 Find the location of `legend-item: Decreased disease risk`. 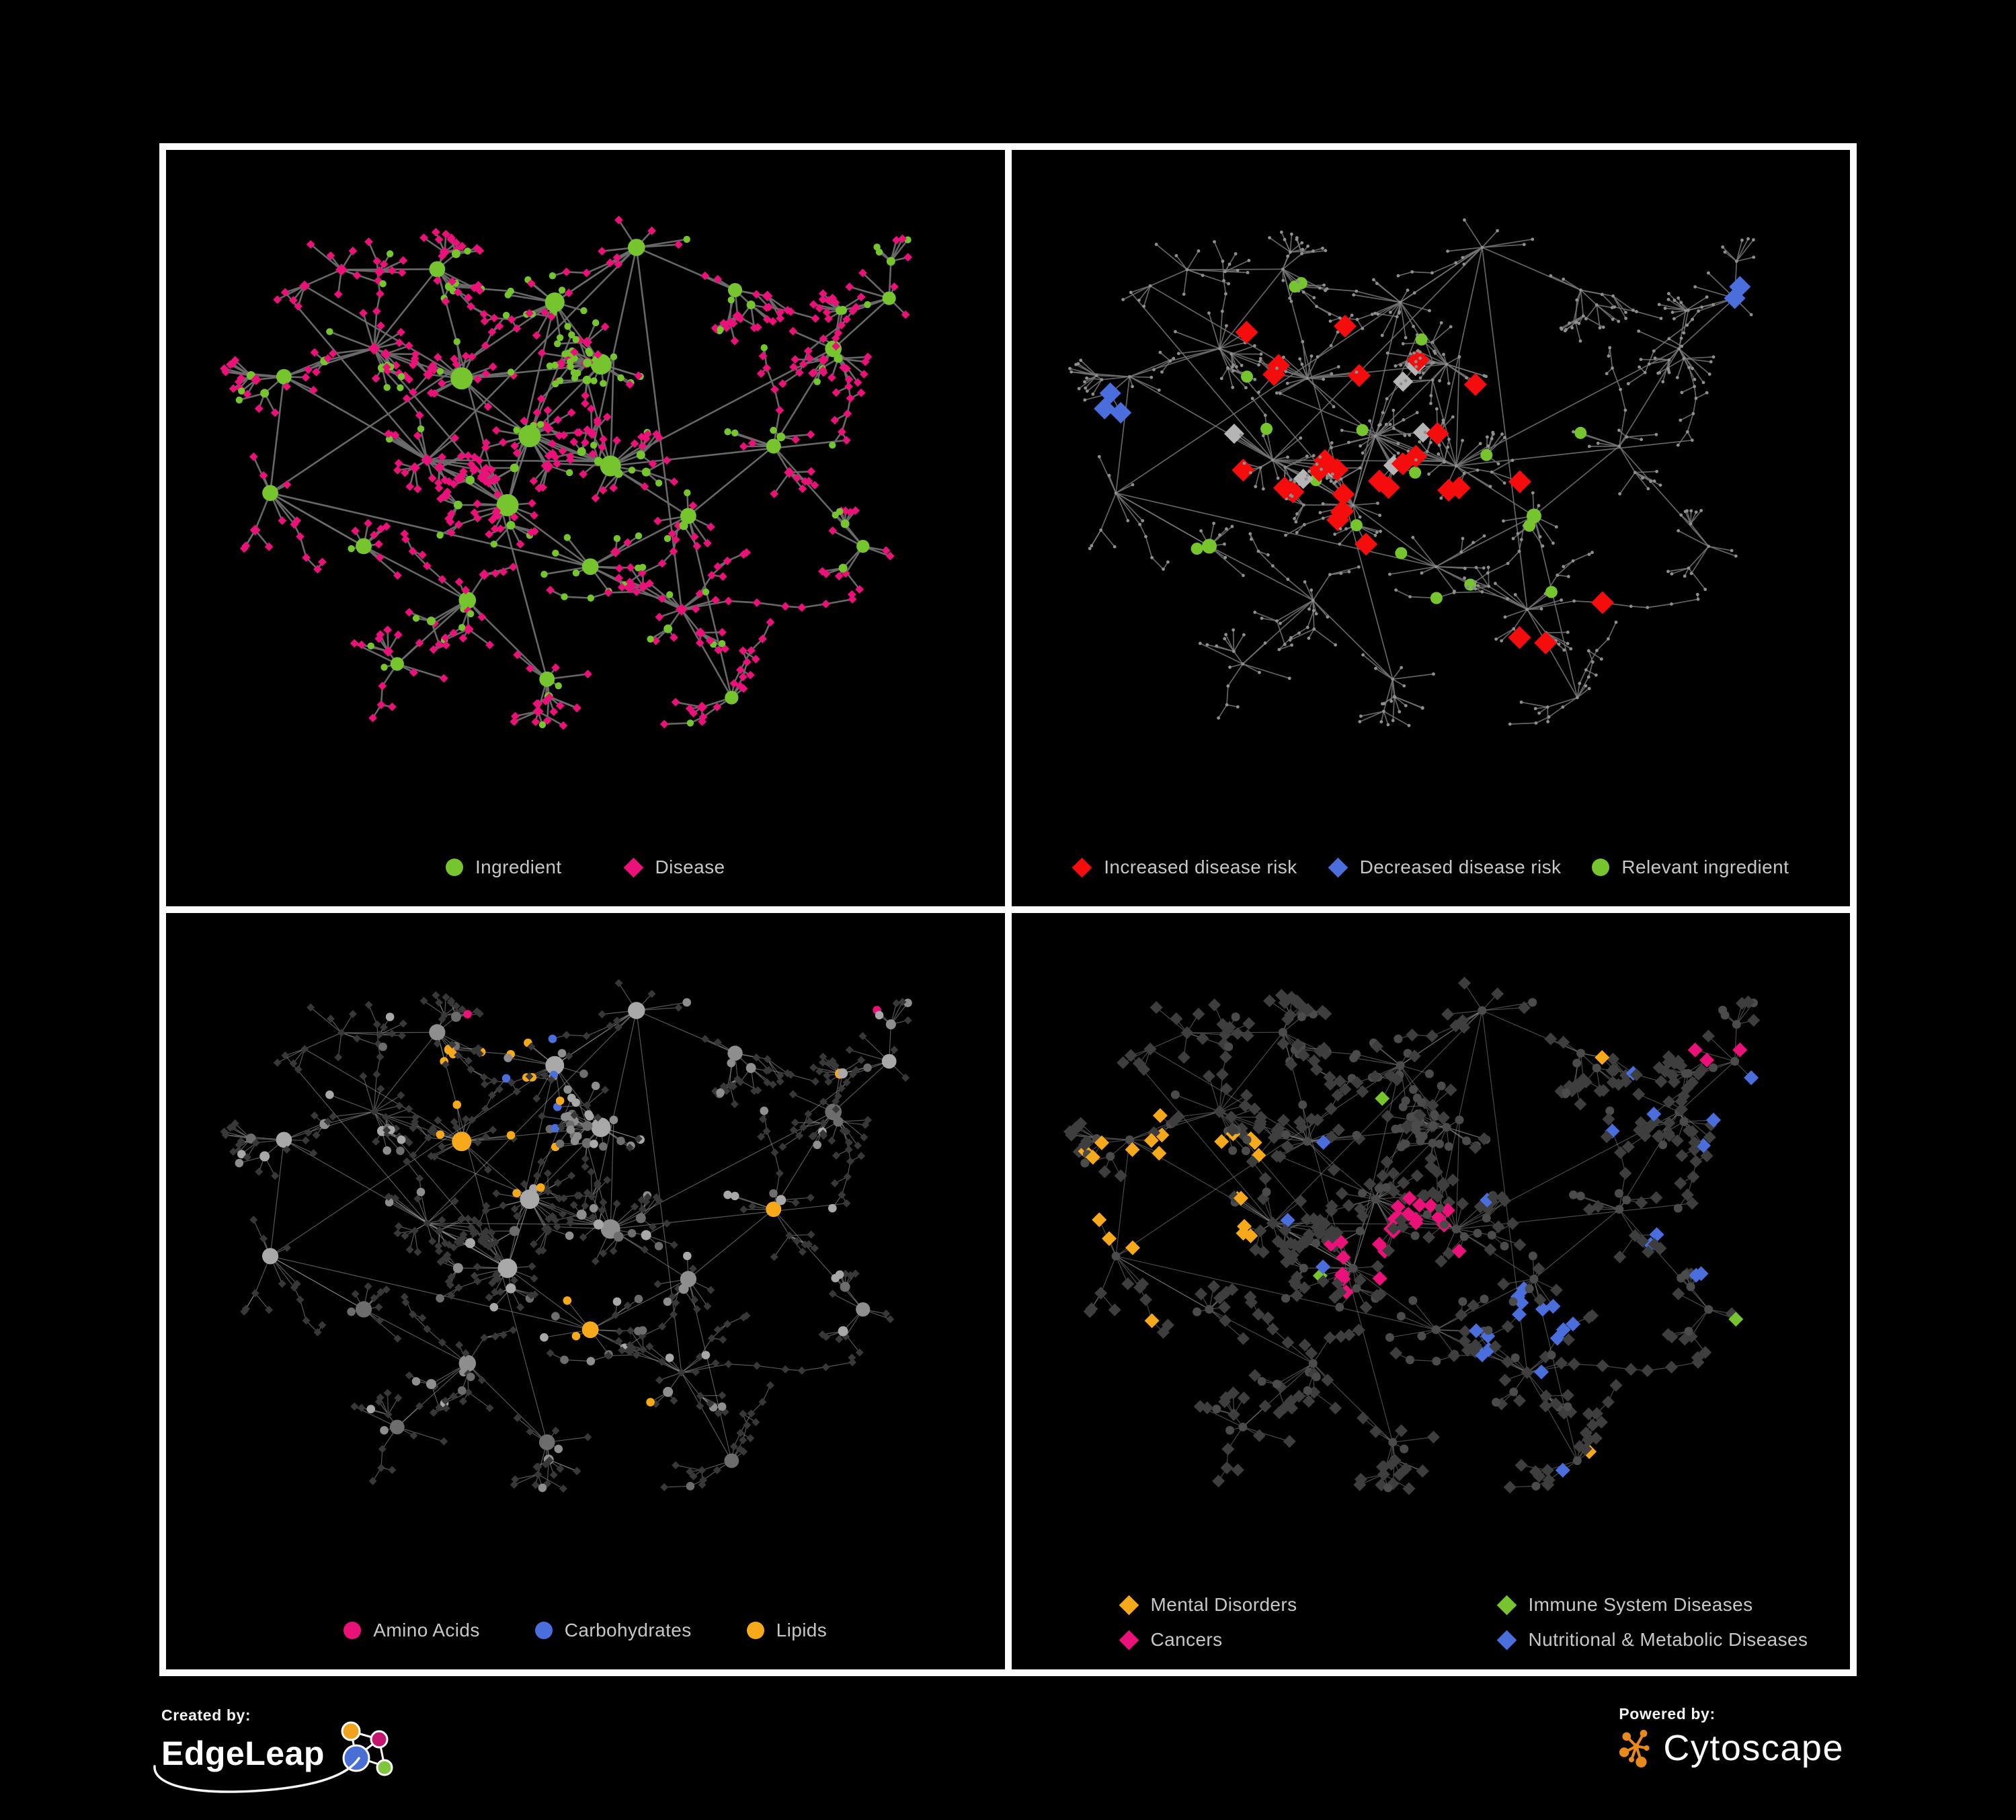

legend-item: Decreased disease risk is located at coordinates (1445, 867).